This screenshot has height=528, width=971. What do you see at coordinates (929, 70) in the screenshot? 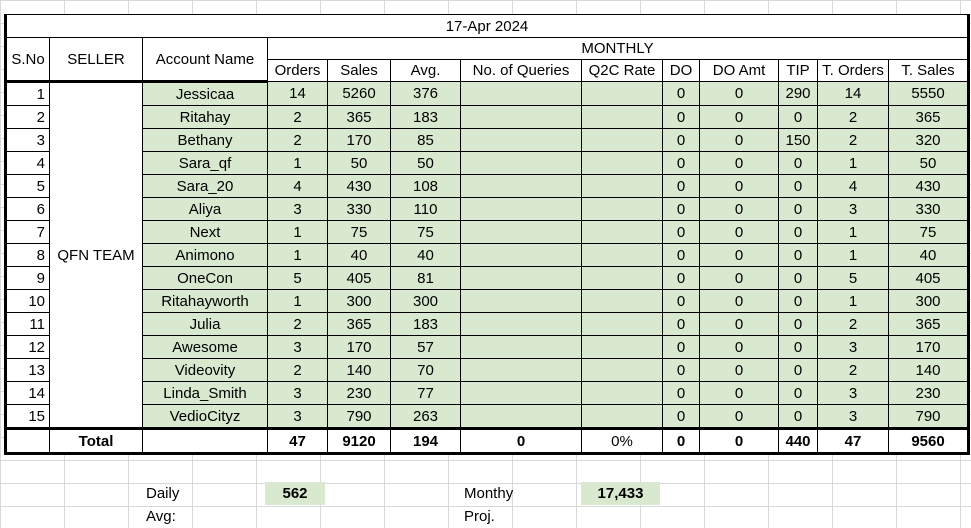
I see `header-t-sales: T. Sales` at bounding box center [929, 70].